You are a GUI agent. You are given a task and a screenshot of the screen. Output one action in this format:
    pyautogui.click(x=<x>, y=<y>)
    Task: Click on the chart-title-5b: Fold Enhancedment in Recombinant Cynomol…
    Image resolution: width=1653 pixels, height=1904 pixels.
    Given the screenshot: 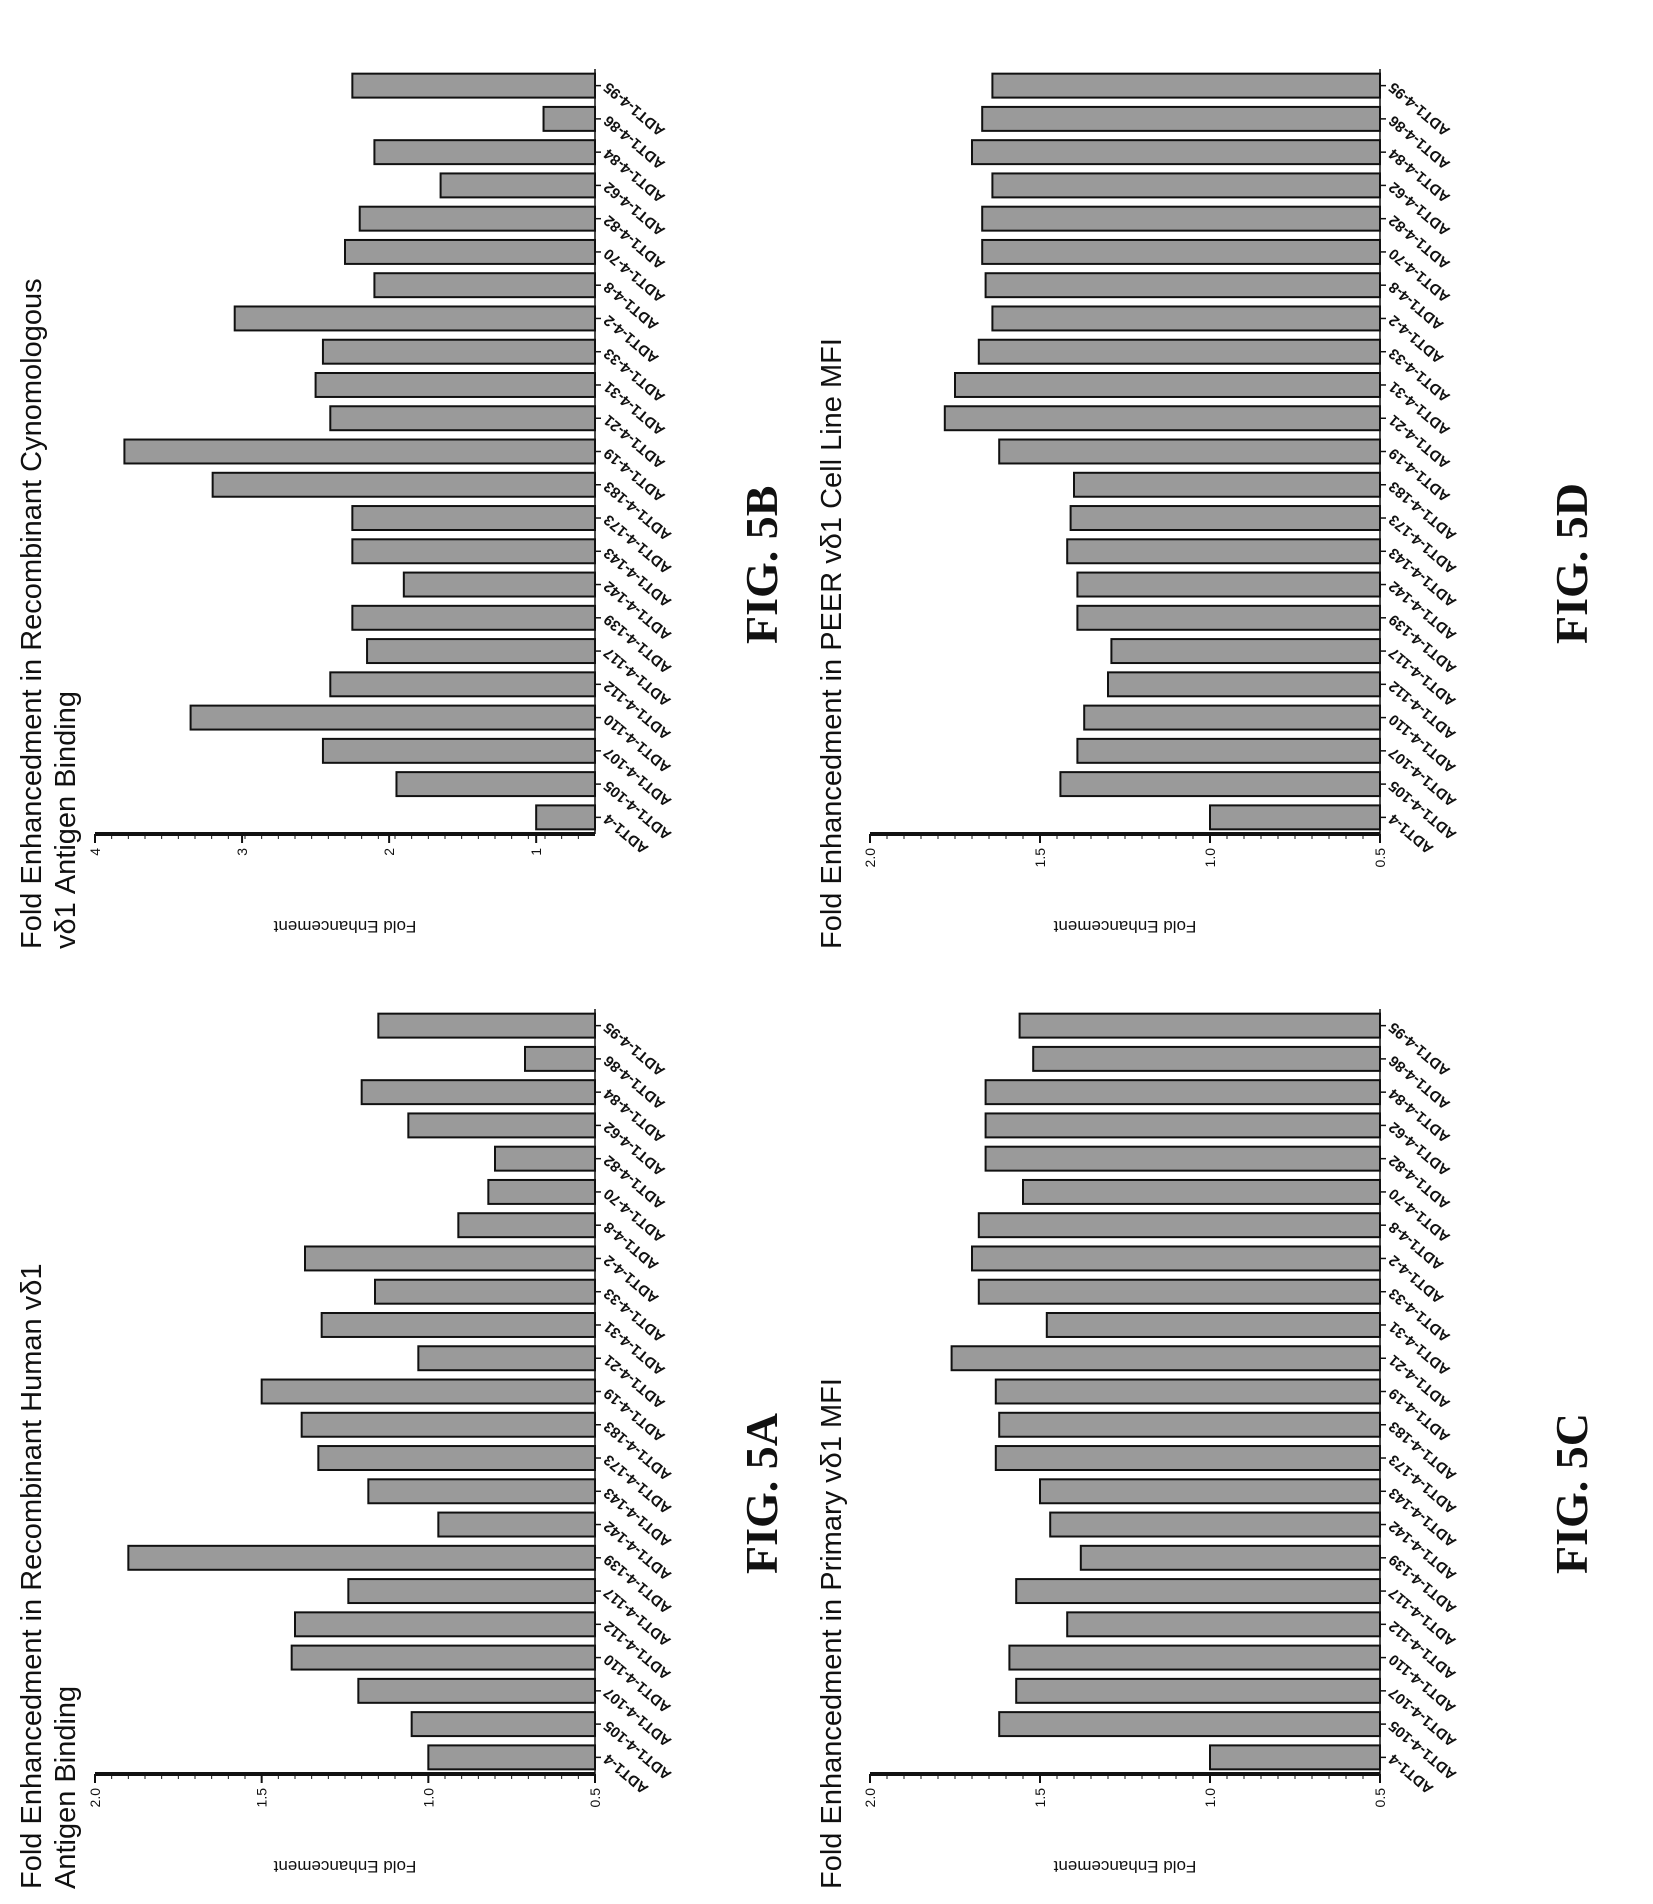 What is the action you would take?
    pyautogui.click(x=49, y=613)
    